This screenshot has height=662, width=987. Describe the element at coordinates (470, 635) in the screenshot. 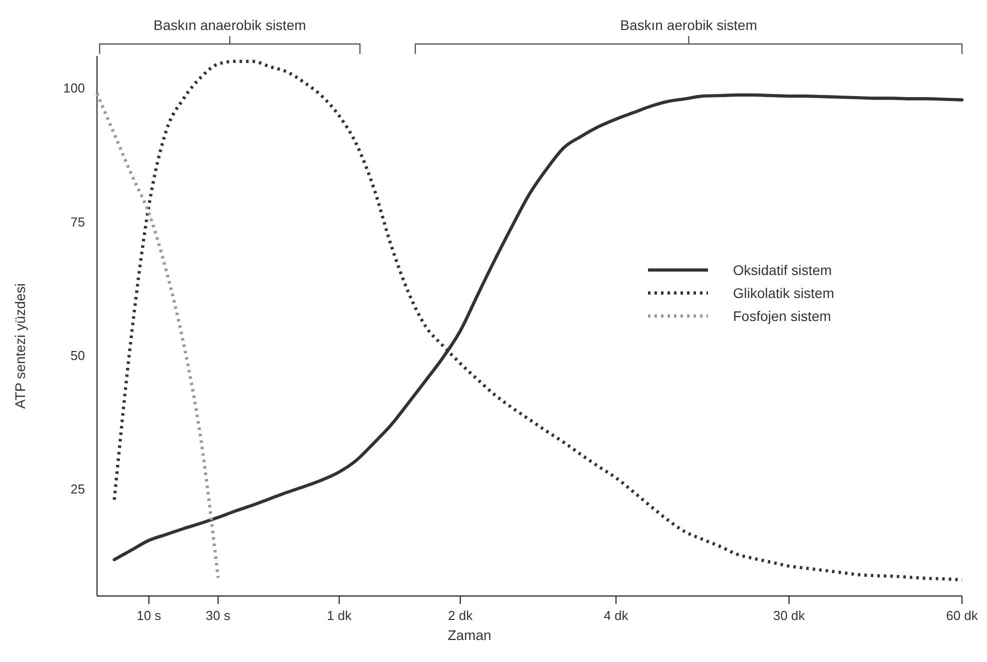

I see `x-axis-title: Zaman` at that location.